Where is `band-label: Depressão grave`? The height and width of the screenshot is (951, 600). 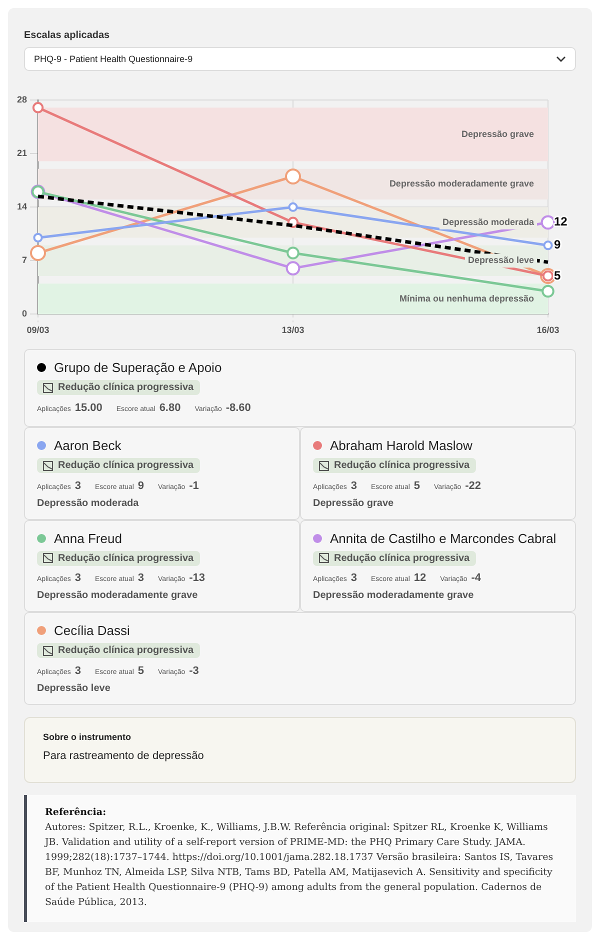
band-label: Depressão grave is located at coordinates (497, 133).